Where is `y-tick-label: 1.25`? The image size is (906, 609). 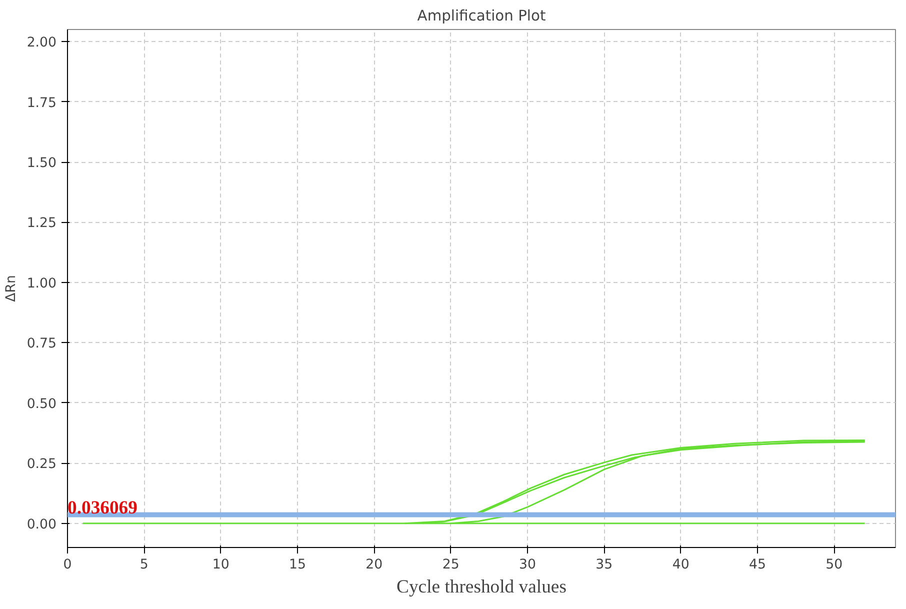
y-tick-label: 1.25 is located at coordinates (41, 224).